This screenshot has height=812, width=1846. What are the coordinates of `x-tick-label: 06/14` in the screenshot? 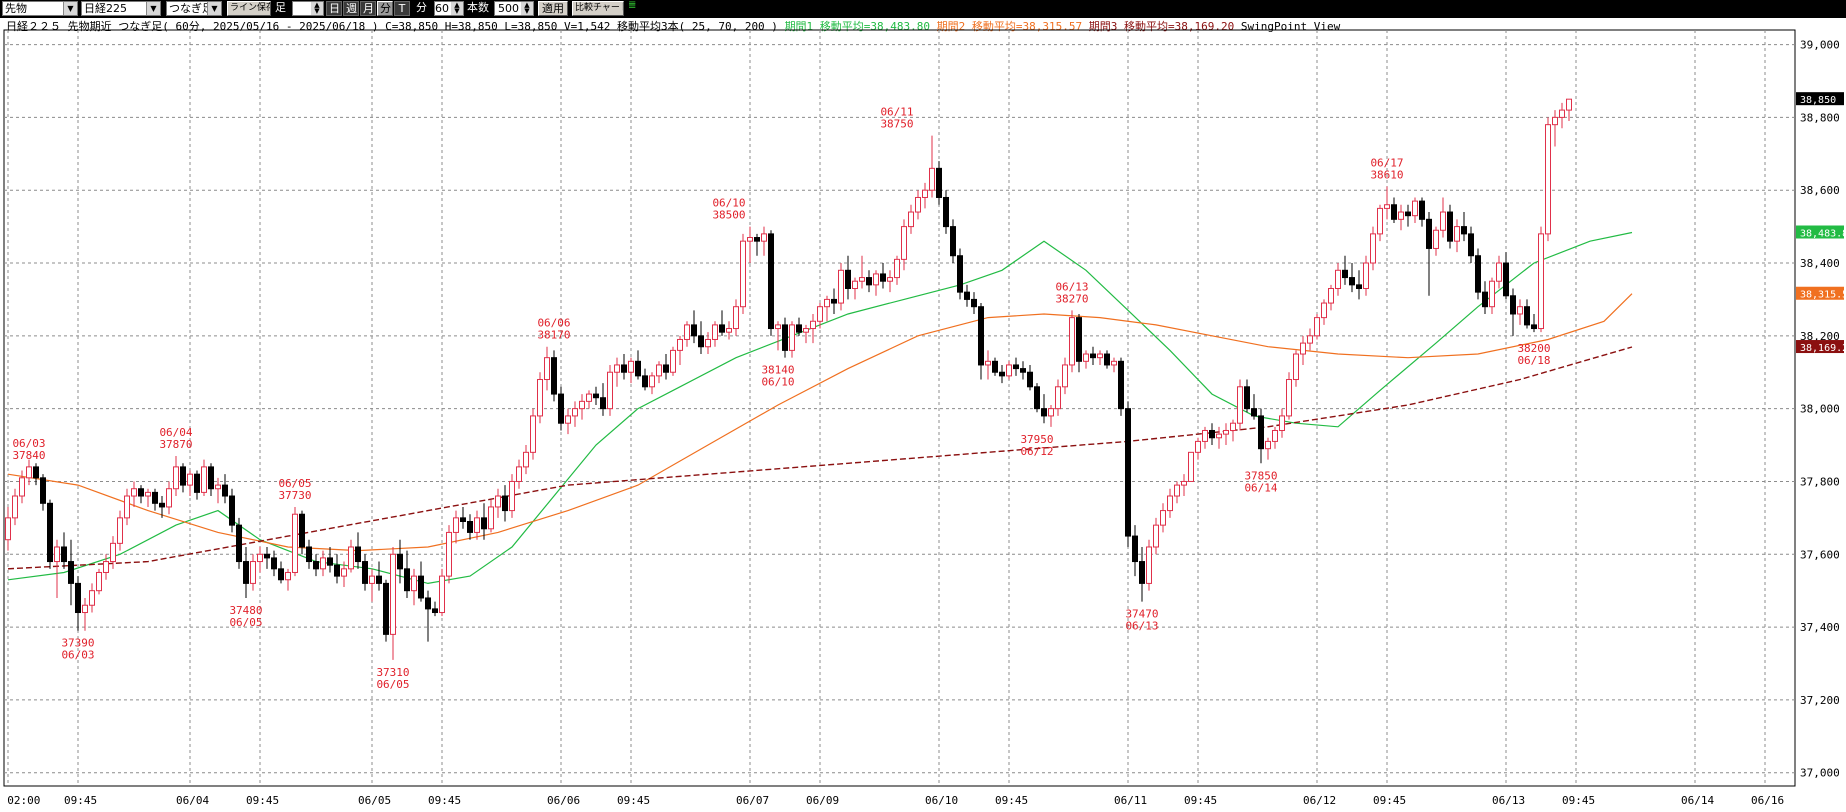 It's located at (1697, 800).